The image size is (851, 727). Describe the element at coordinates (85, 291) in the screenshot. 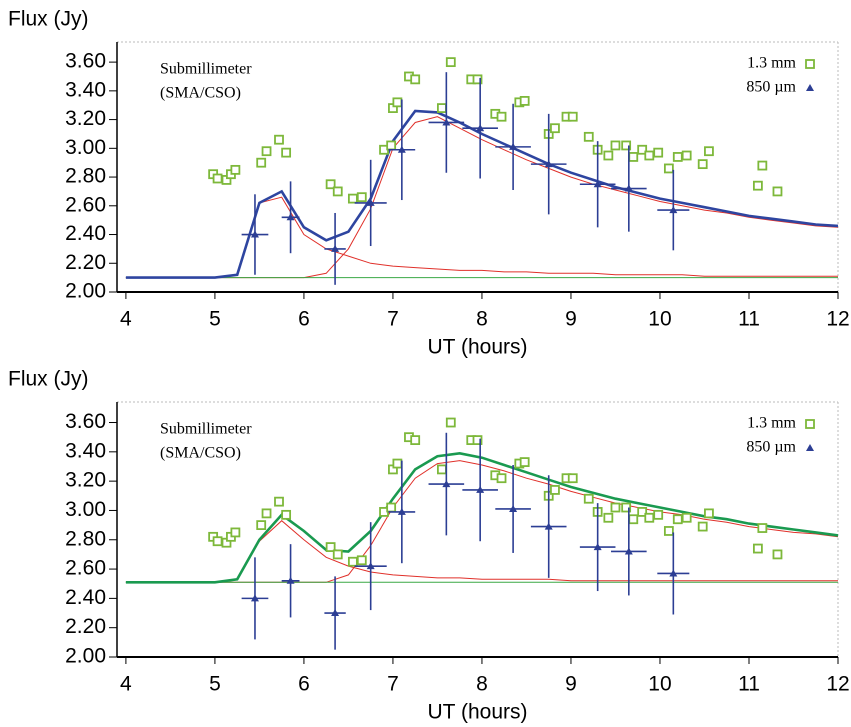

I see `y-tick-label: 2.00` at that location.